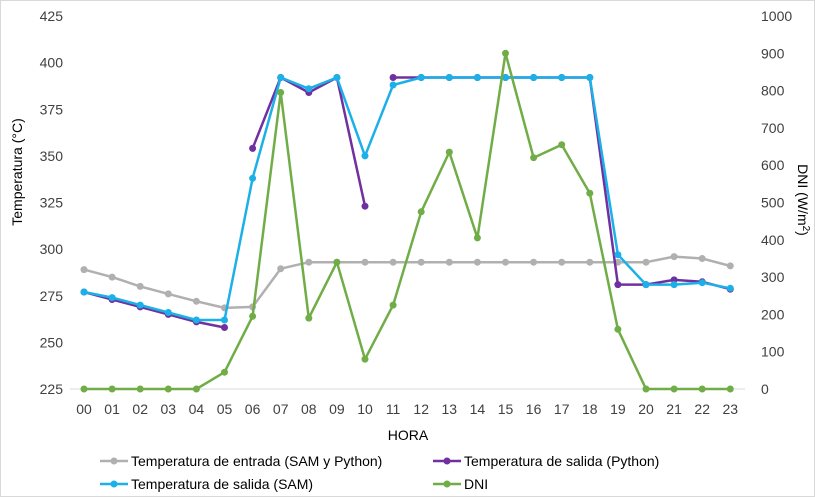 This screenshot has height=497, width=815. I want to click on y-right-tick-label: 400, so click(773, 240).